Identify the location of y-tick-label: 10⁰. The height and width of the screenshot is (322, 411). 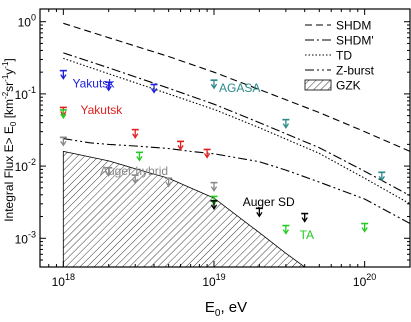
(27, 21).